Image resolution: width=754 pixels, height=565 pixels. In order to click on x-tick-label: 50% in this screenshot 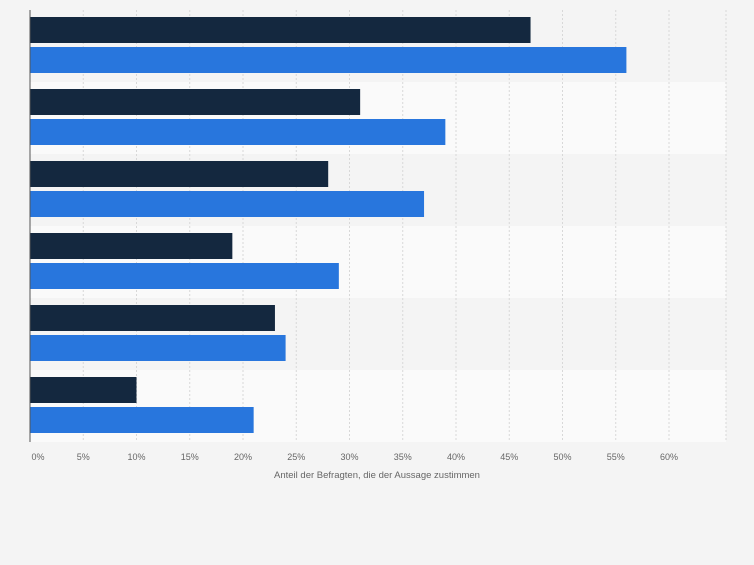, I will do `click(562, 457)`.